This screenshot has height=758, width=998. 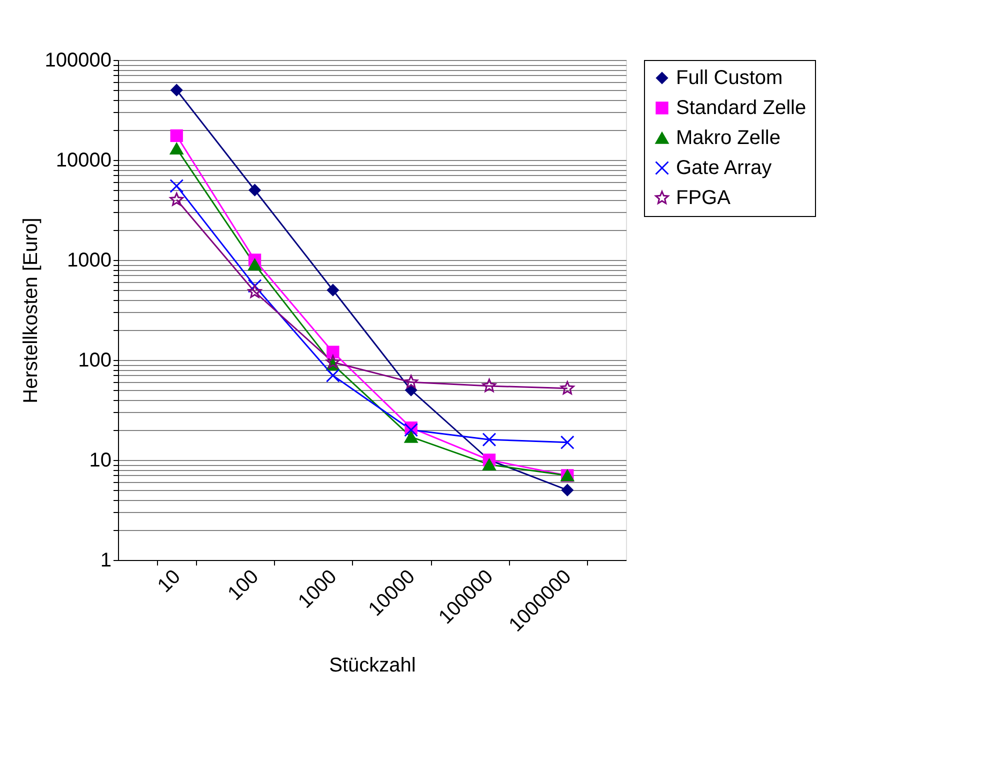 I want to click on y-axis-title: Herstellkosten [Euro], so click(x=31, y=311).